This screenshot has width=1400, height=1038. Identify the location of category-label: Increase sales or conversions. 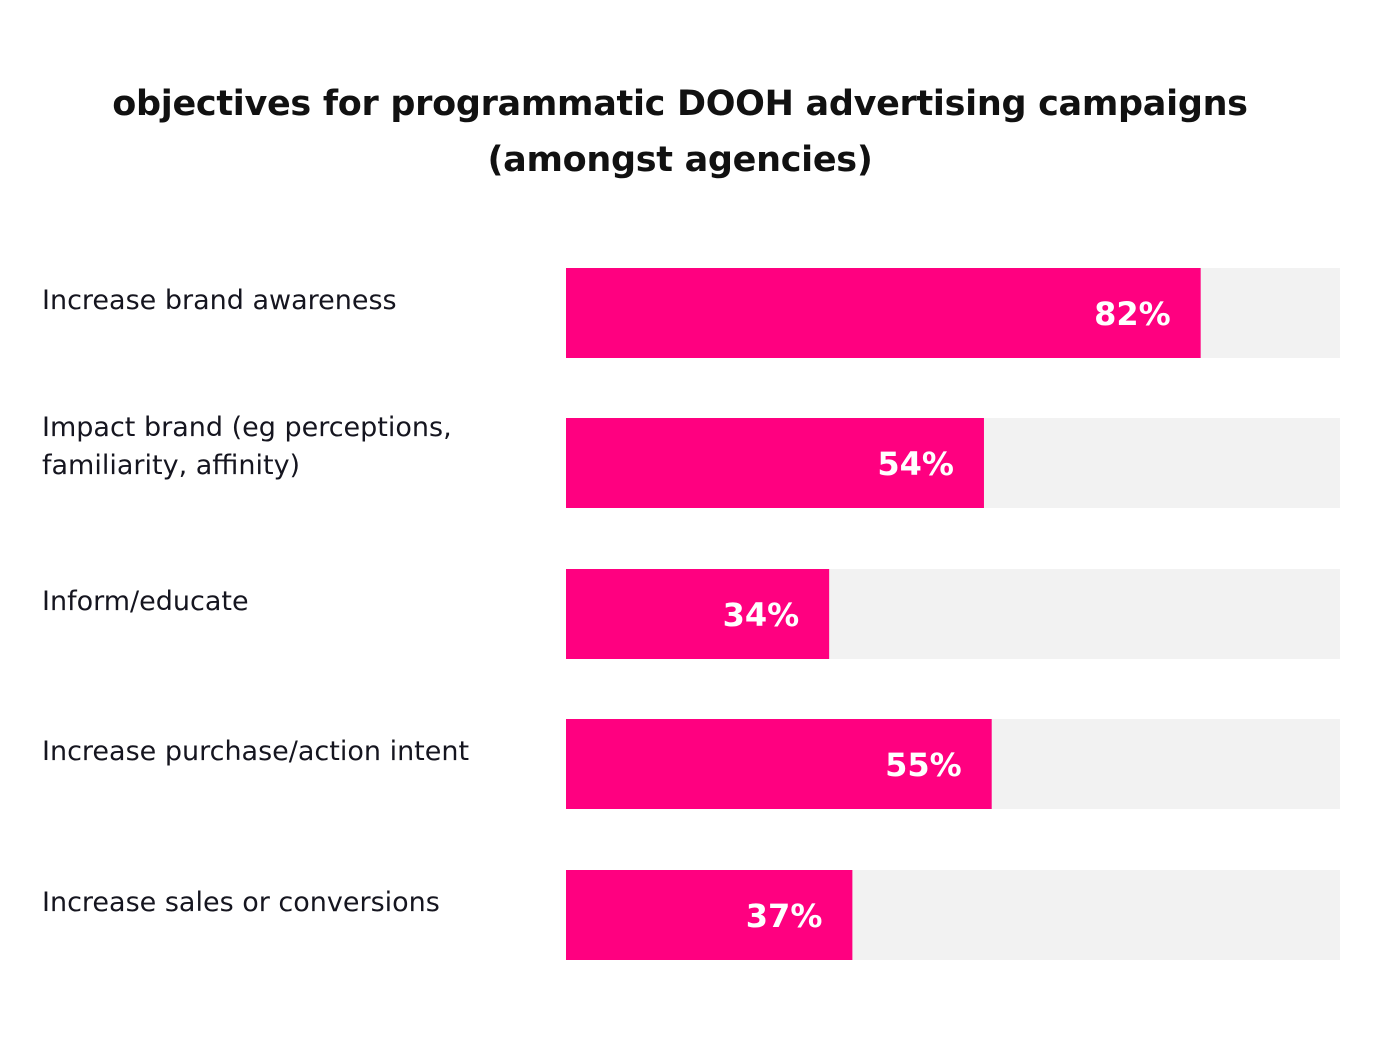
(241, 902).